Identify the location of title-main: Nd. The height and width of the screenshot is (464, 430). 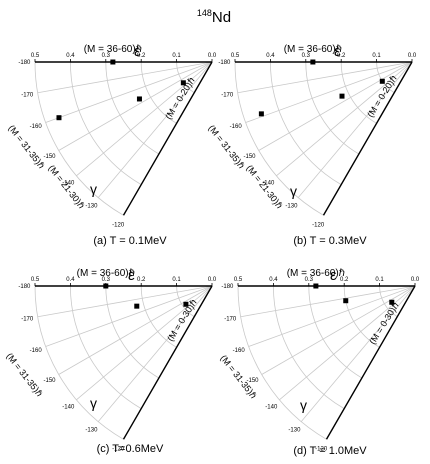
(221, 17).